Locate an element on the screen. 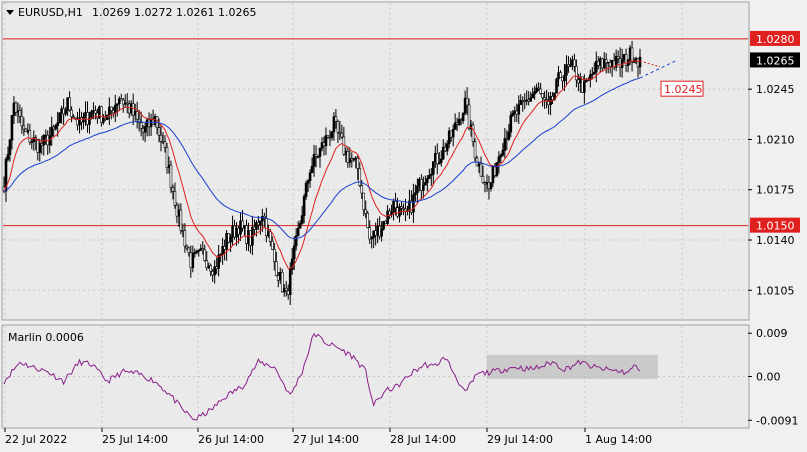 Image resolution: width=807 pixels, height=452 pixels. price-tick-label: 1.0175 is located at coordinates (775, 190).